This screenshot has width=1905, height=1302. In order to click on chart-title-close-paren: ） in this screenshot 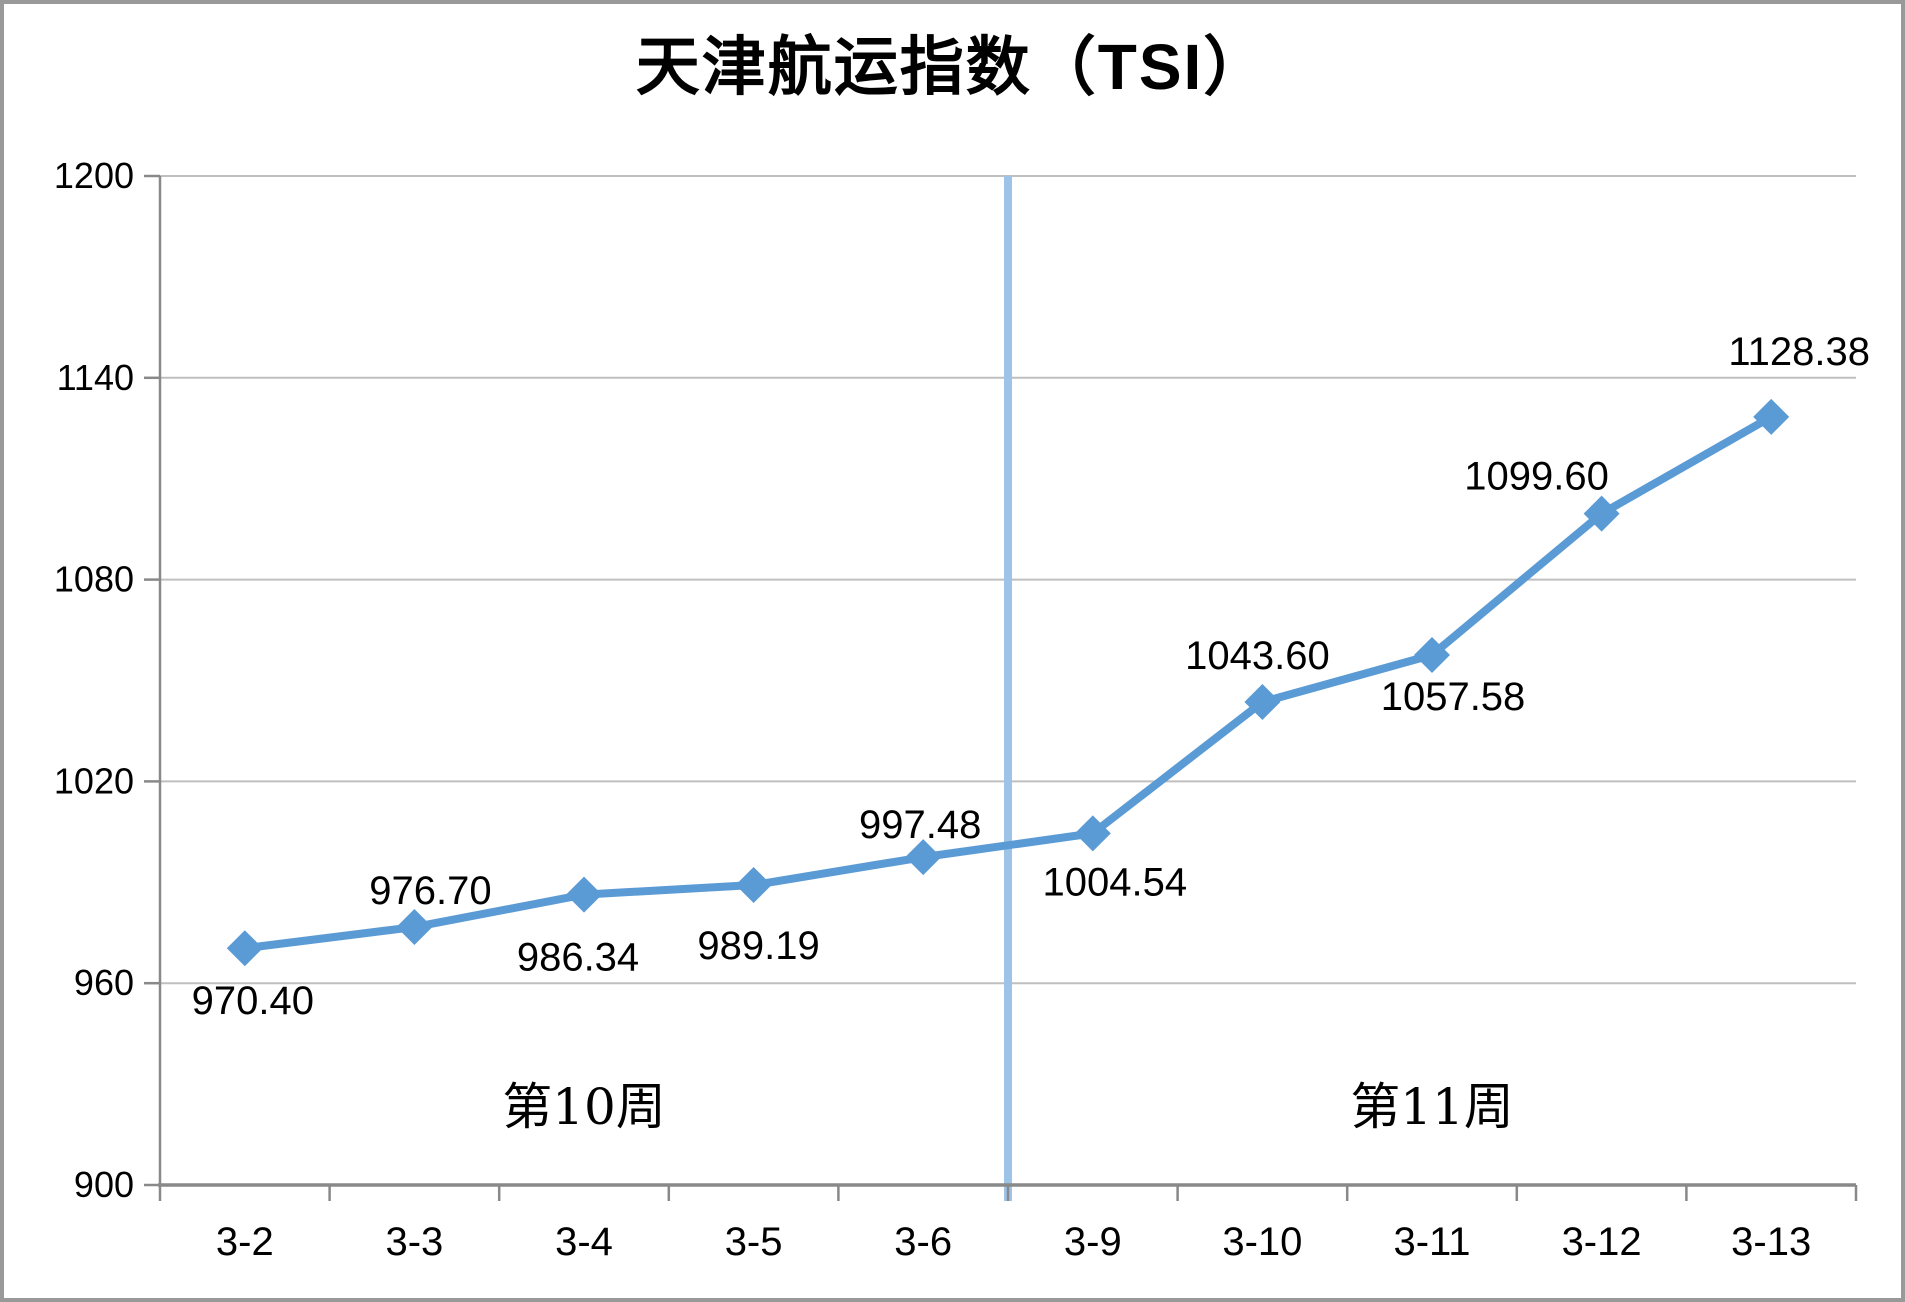, I will do `click(1236, 67)`.